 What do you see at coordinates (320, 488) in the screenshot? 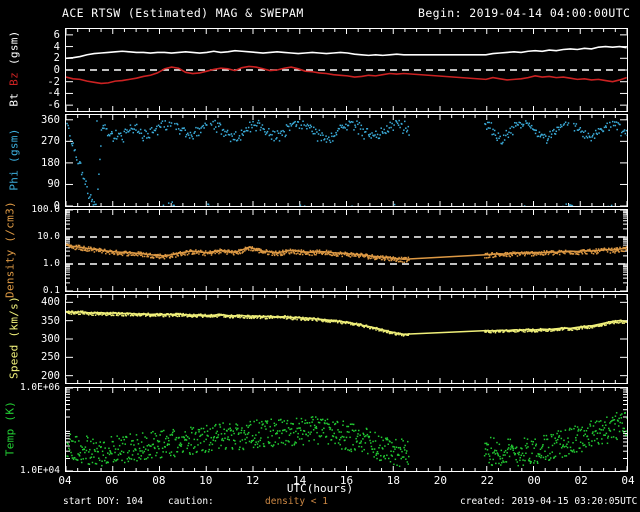
I see `x-axis-title: UTC(hours)` at bounding box center [320, 488].